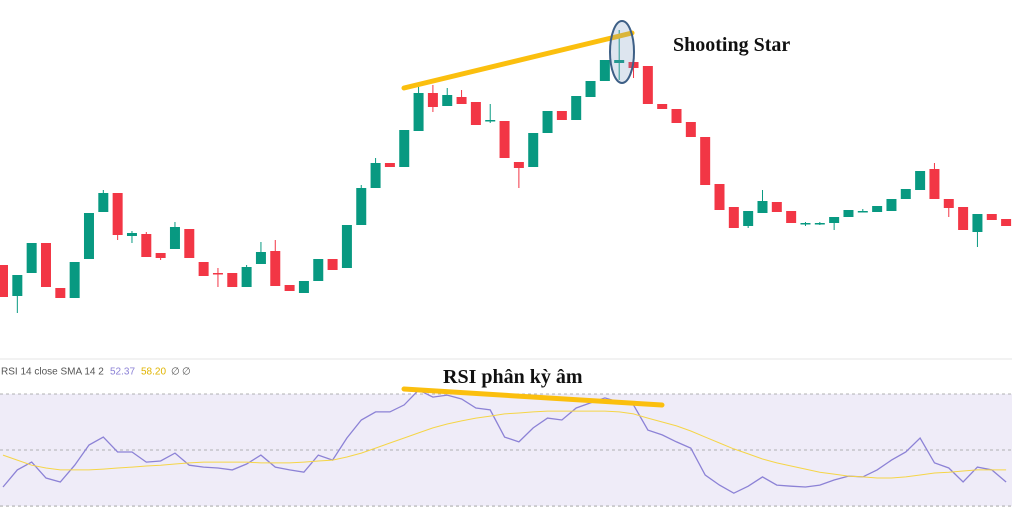 This screenshot has height=510, width=1012. I want to click on indicator-title: RSI 14 close SMA 14 2, so click(52, 372).